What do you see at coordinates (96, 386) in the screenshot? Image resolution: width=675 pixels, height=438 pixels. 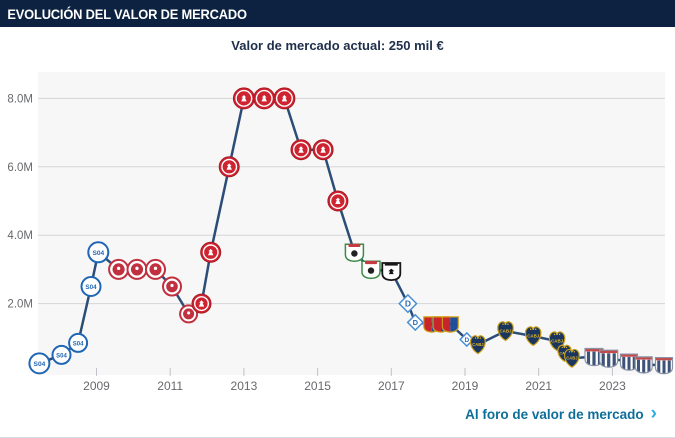 I see `x-axis-label: 2009` at bounding box center [96, 386].